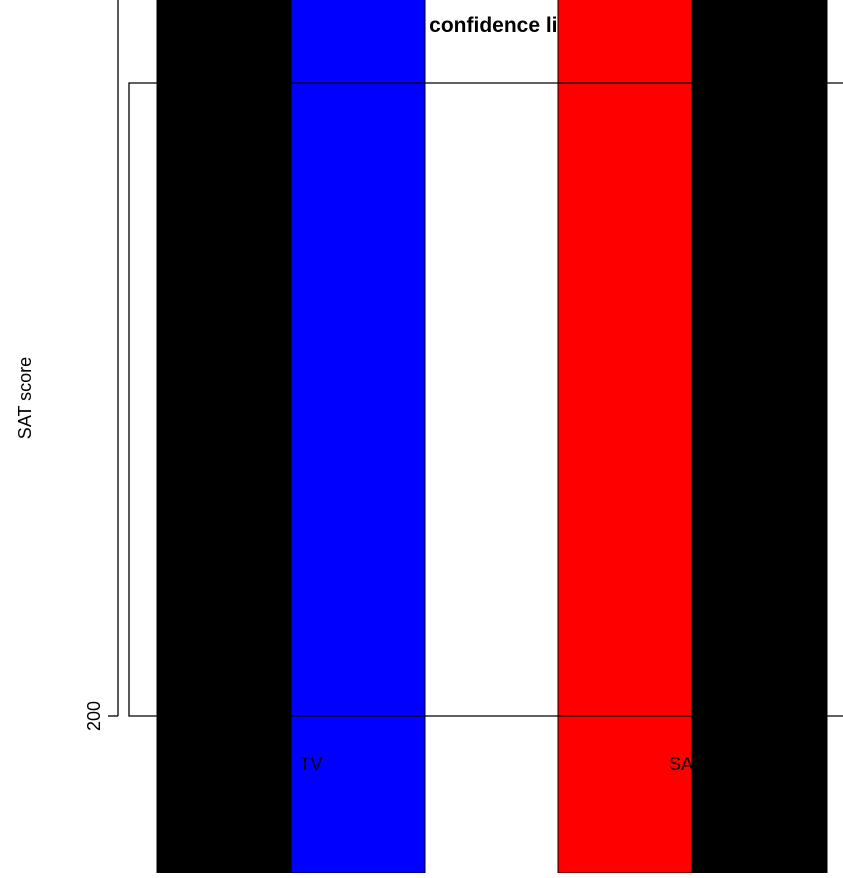  What do you see at coordinates (94, 716) in the screenshot?
I see `y-tick-label-200: 200` at bounding box center [94, 716].